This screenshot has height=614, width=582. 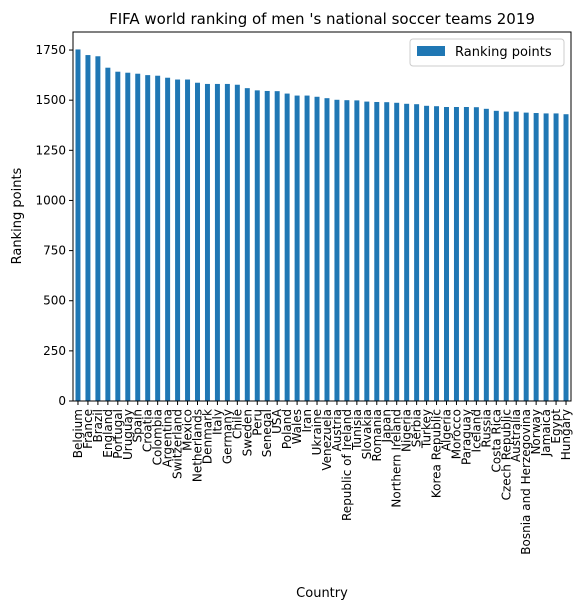 I want to click on x-tick-label: Ukraine, so click(x=317, y=432).